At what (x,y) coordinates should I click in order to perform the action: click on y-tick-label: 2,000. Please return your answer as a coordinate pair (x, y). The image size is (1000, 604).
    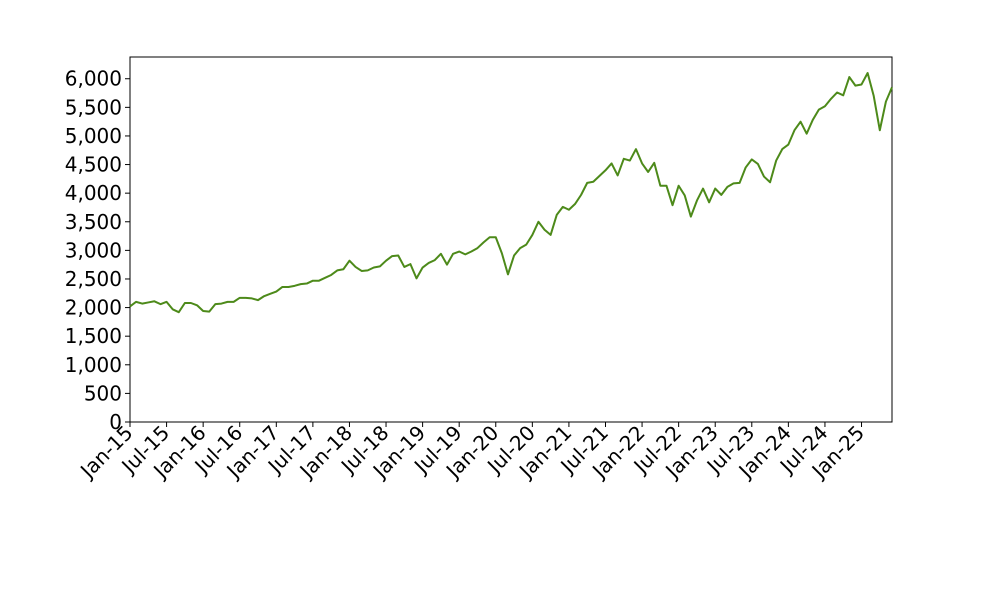
    Looking at the image, I should click on (93, 308).